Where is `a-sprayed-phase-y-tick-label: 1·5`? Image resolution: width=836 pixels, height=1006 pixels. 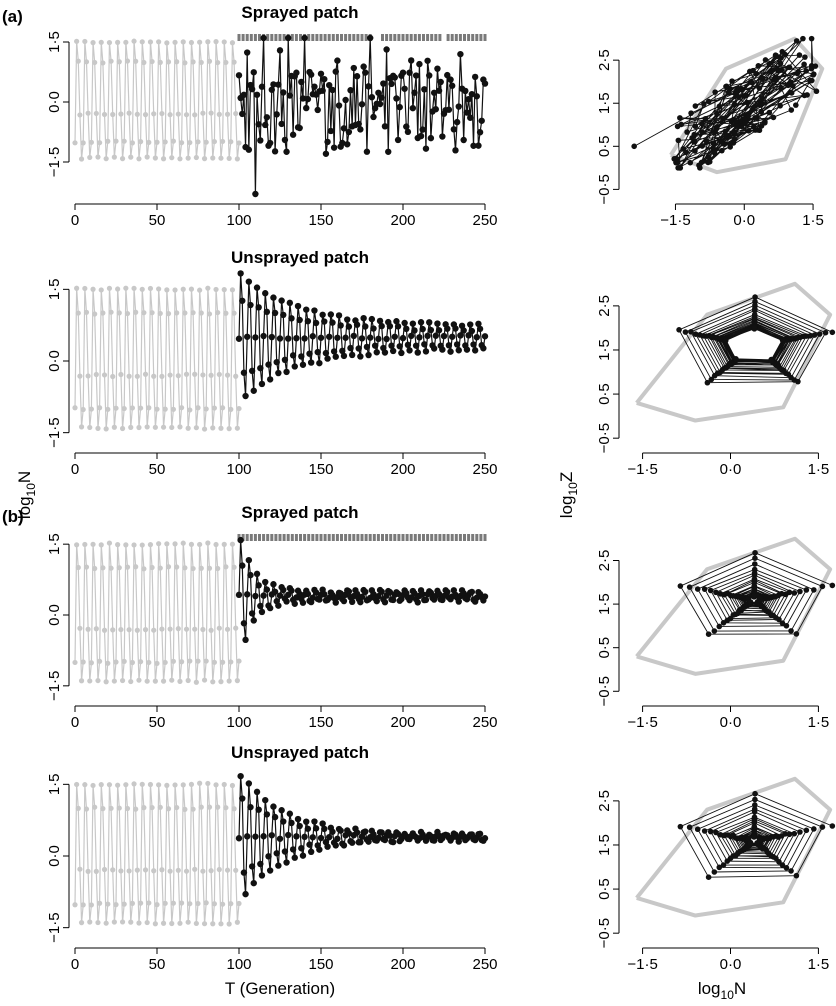
a-sprayed-phase-y-tick-label: 1·5 is located at coordinates (604, 103).